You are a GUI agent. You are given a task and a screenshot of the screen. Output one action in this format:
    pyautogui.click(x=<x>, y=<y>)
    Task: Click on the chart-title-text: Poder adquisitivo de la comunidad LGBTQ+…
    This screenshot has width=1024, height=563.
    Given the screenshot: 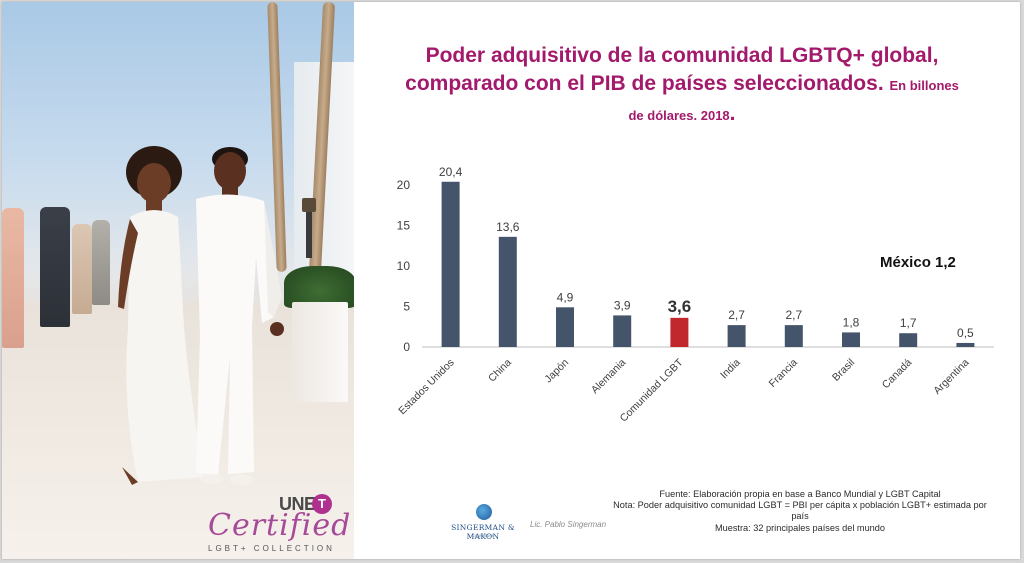 What is the action you would take?
    pyautogui.click(x=672, y=69)
    